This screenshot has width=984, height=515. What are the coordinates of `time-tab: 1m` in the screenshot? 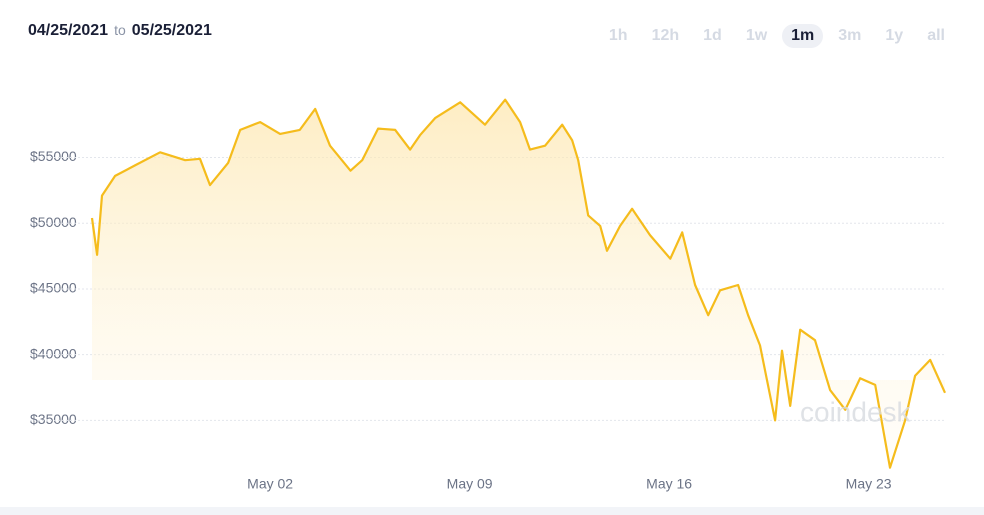 It's located at (803, 36).